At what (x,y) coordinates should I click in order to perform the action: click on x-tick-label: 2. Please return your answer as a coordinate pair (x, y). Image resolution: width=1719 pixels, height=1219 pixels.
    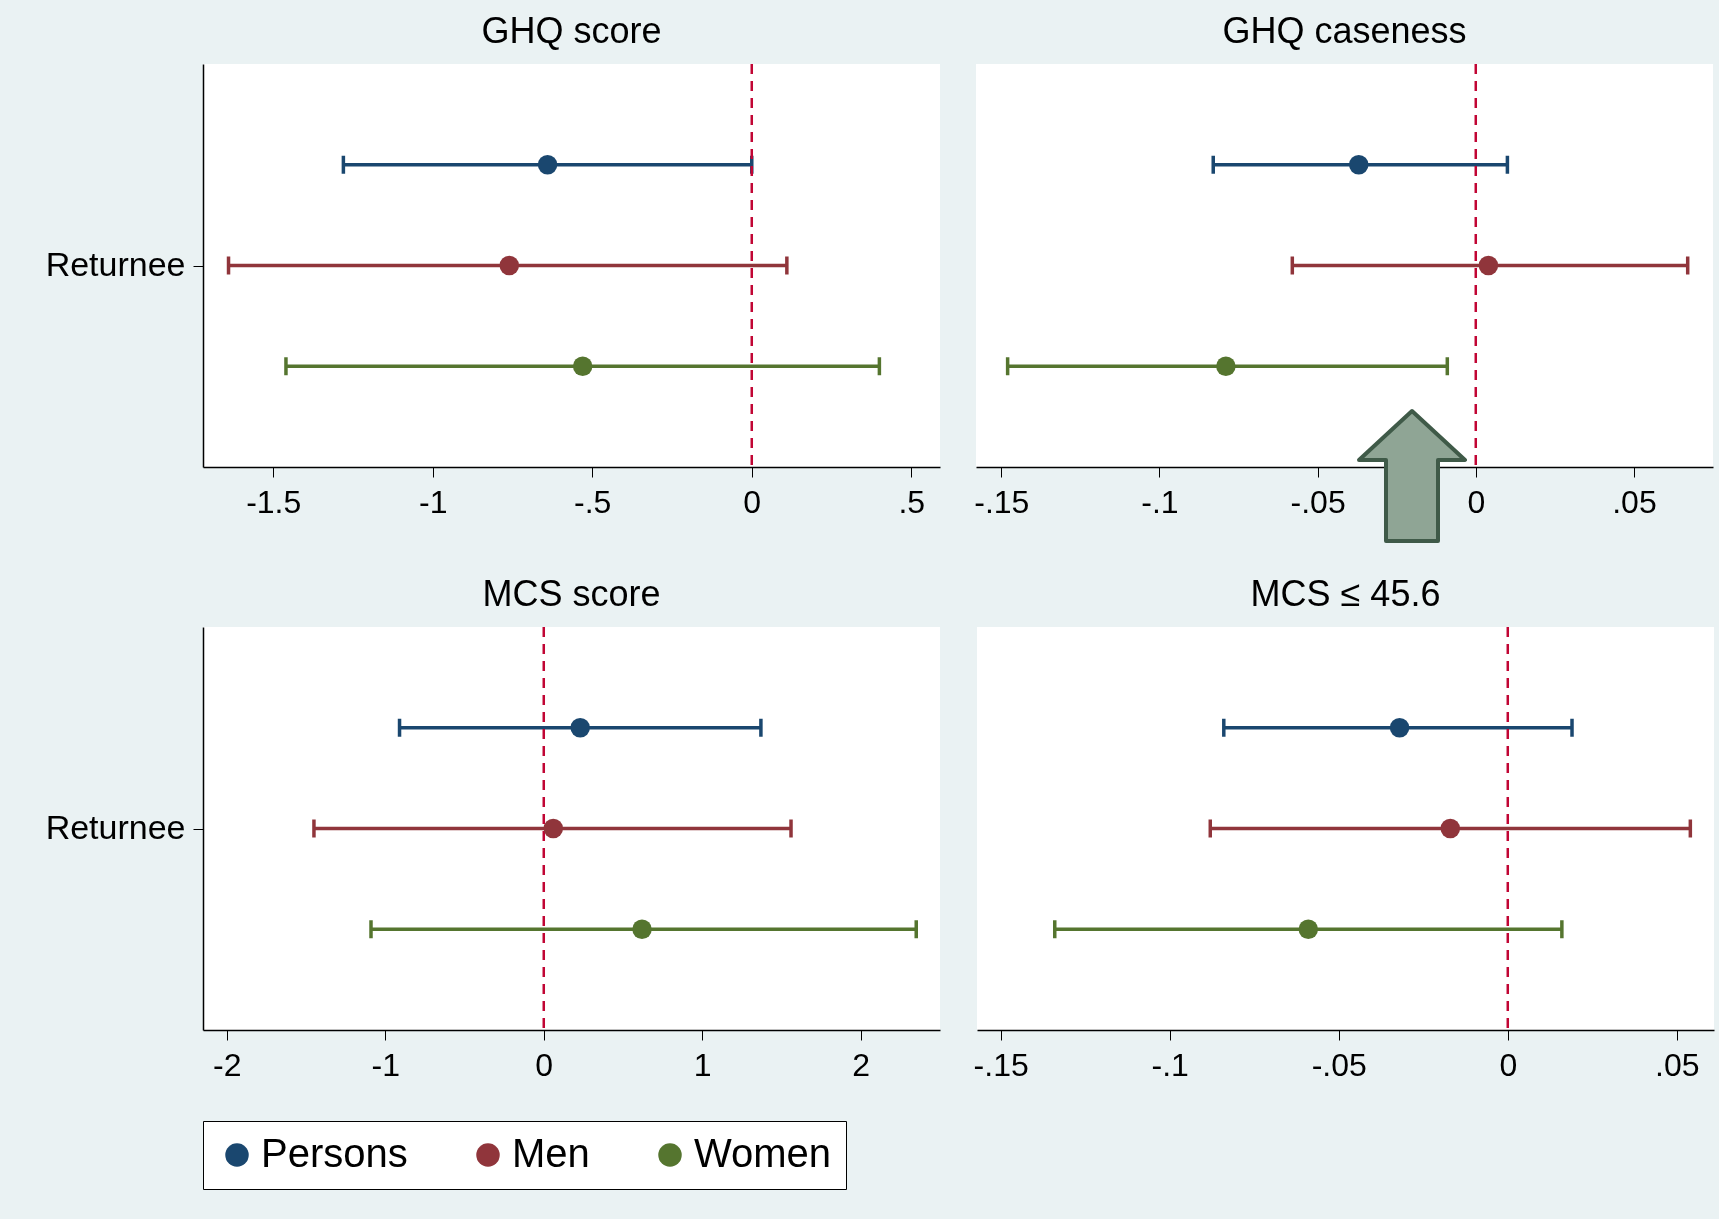
    Looking at the image, I should click on (861, 1064).